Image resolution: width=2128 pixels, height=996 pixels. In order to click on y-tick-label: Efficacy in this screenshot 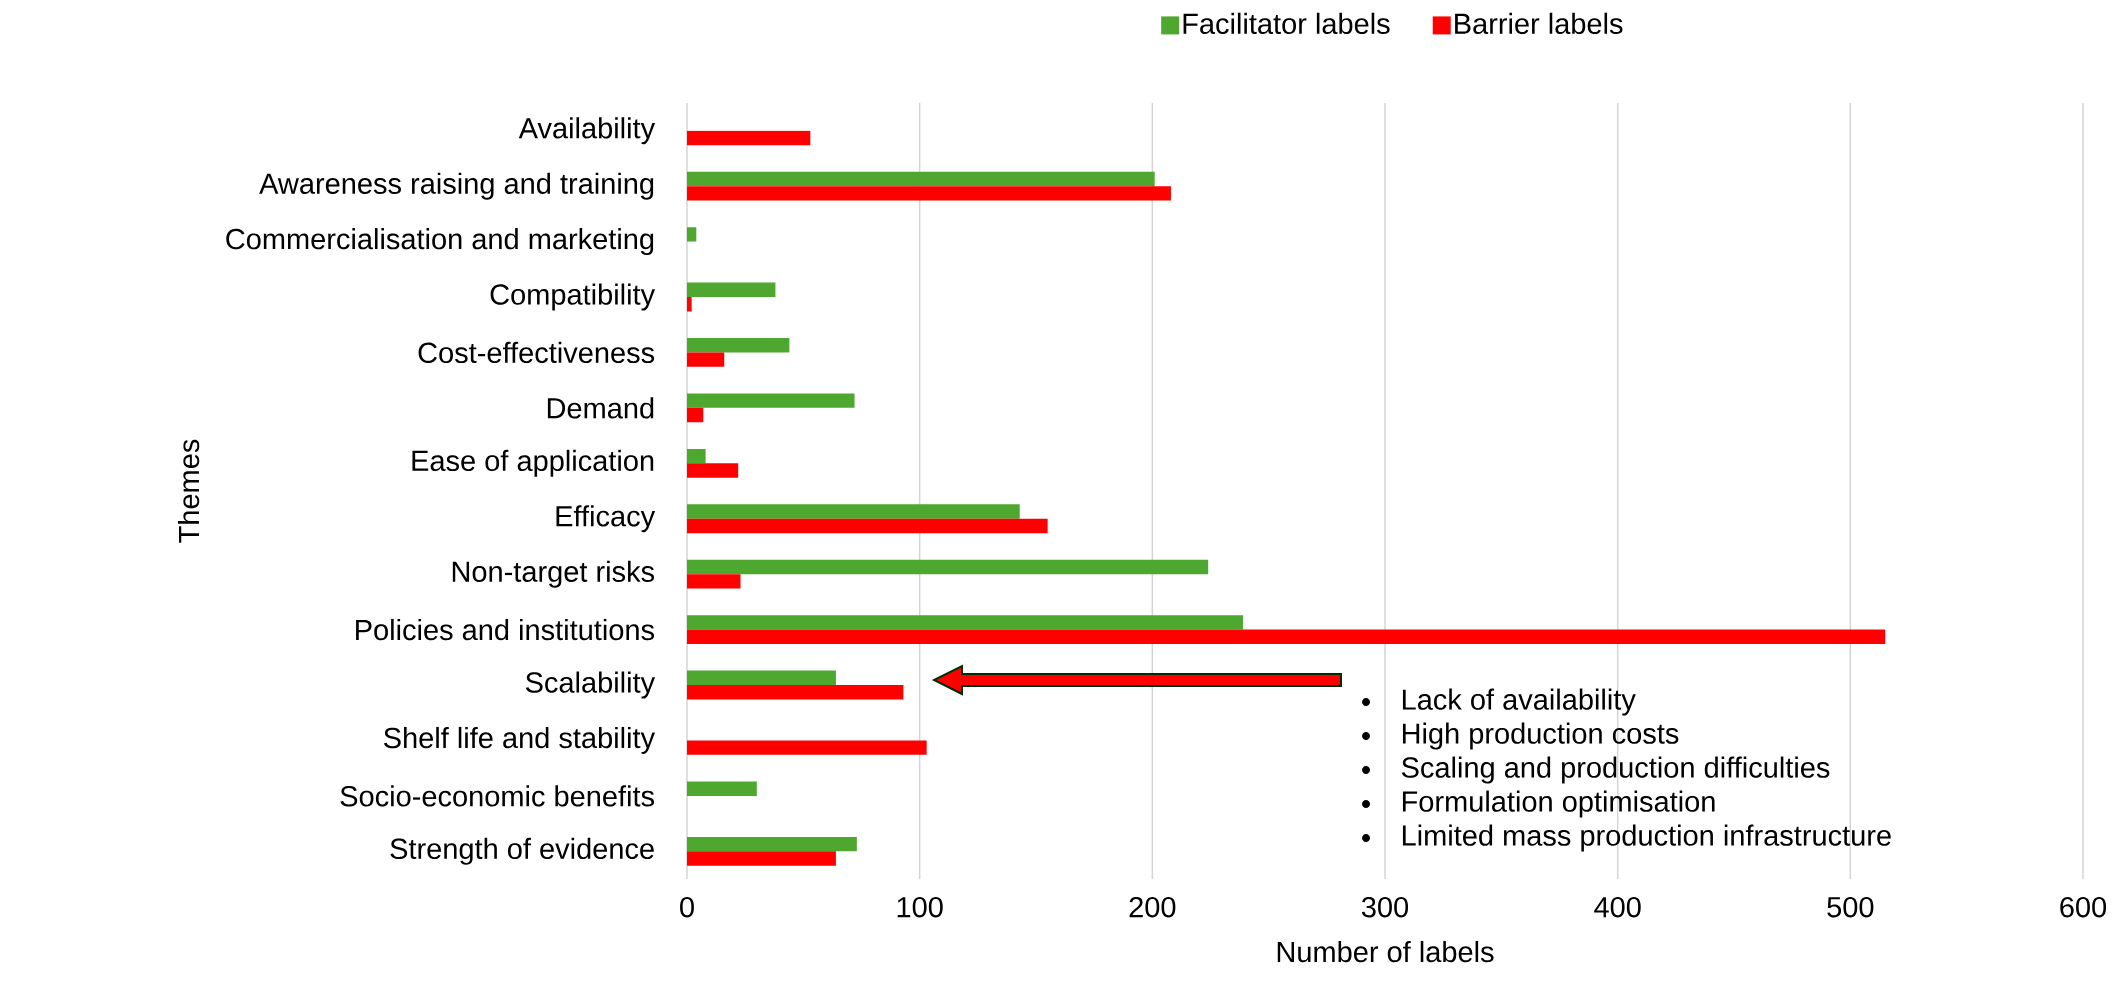, I will do `click(606, 519)`.